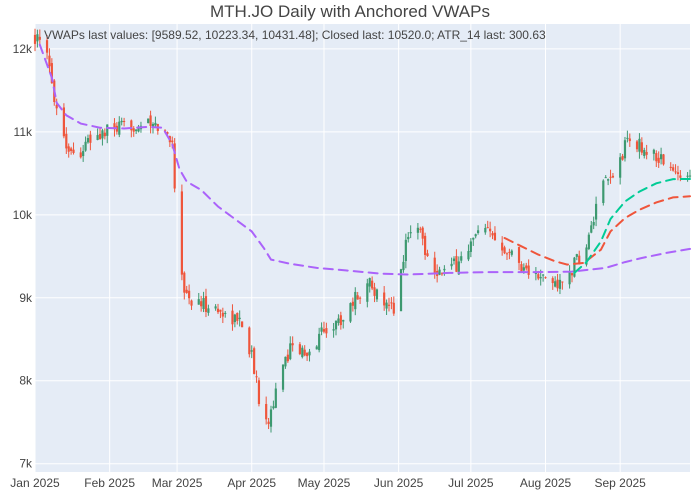 The width and height of the screenshot is (700, 500). What do you see at coordinates (546, 483) in the screenshot?
I see `x-tick-label: Aug 2025` at bounding box center [546, 483].